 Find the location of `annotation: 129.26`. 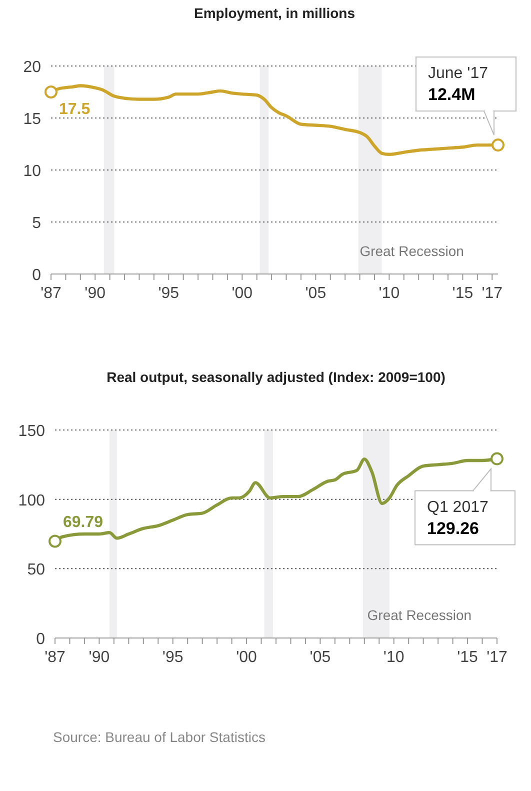

annotation: 129.26 is located at coordinates (453, 528).